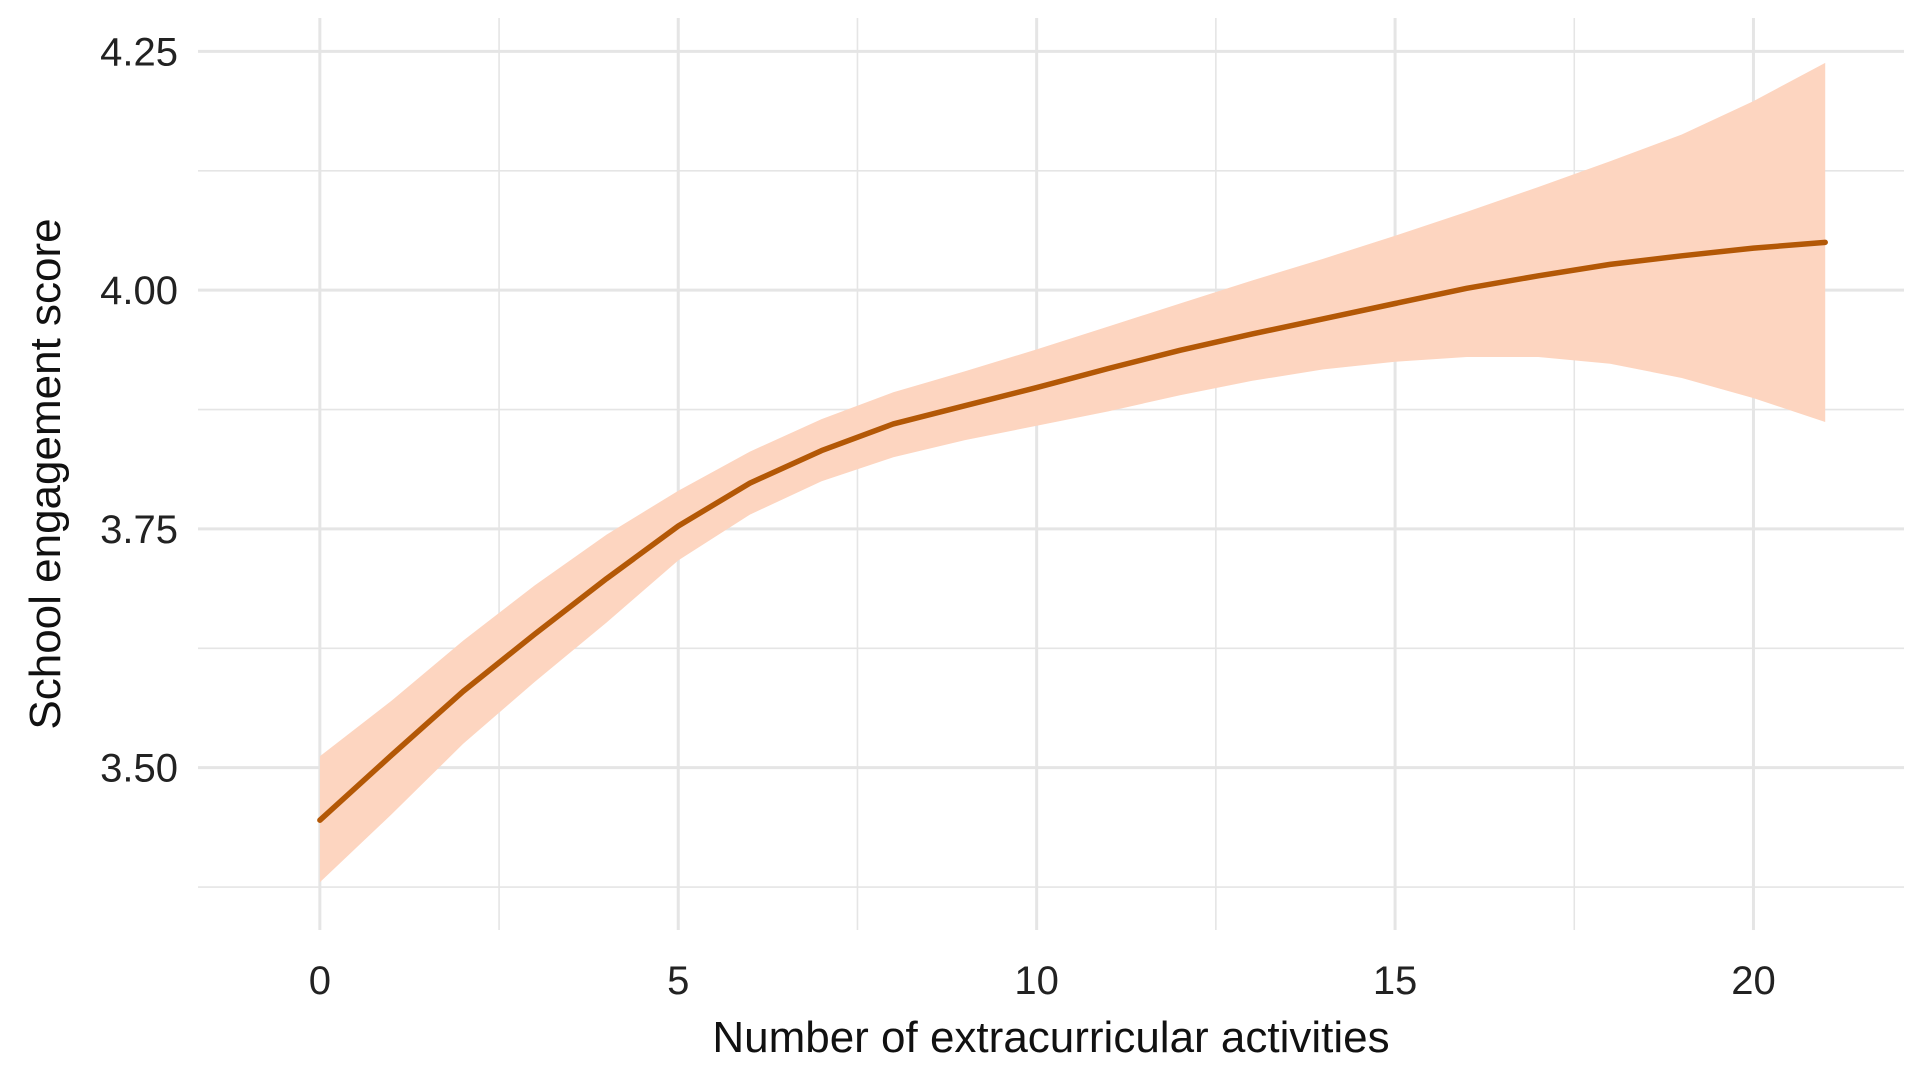 The image size is (1920, 1080). I want to click on y-tick-label: 4.25, so click(139, 52).